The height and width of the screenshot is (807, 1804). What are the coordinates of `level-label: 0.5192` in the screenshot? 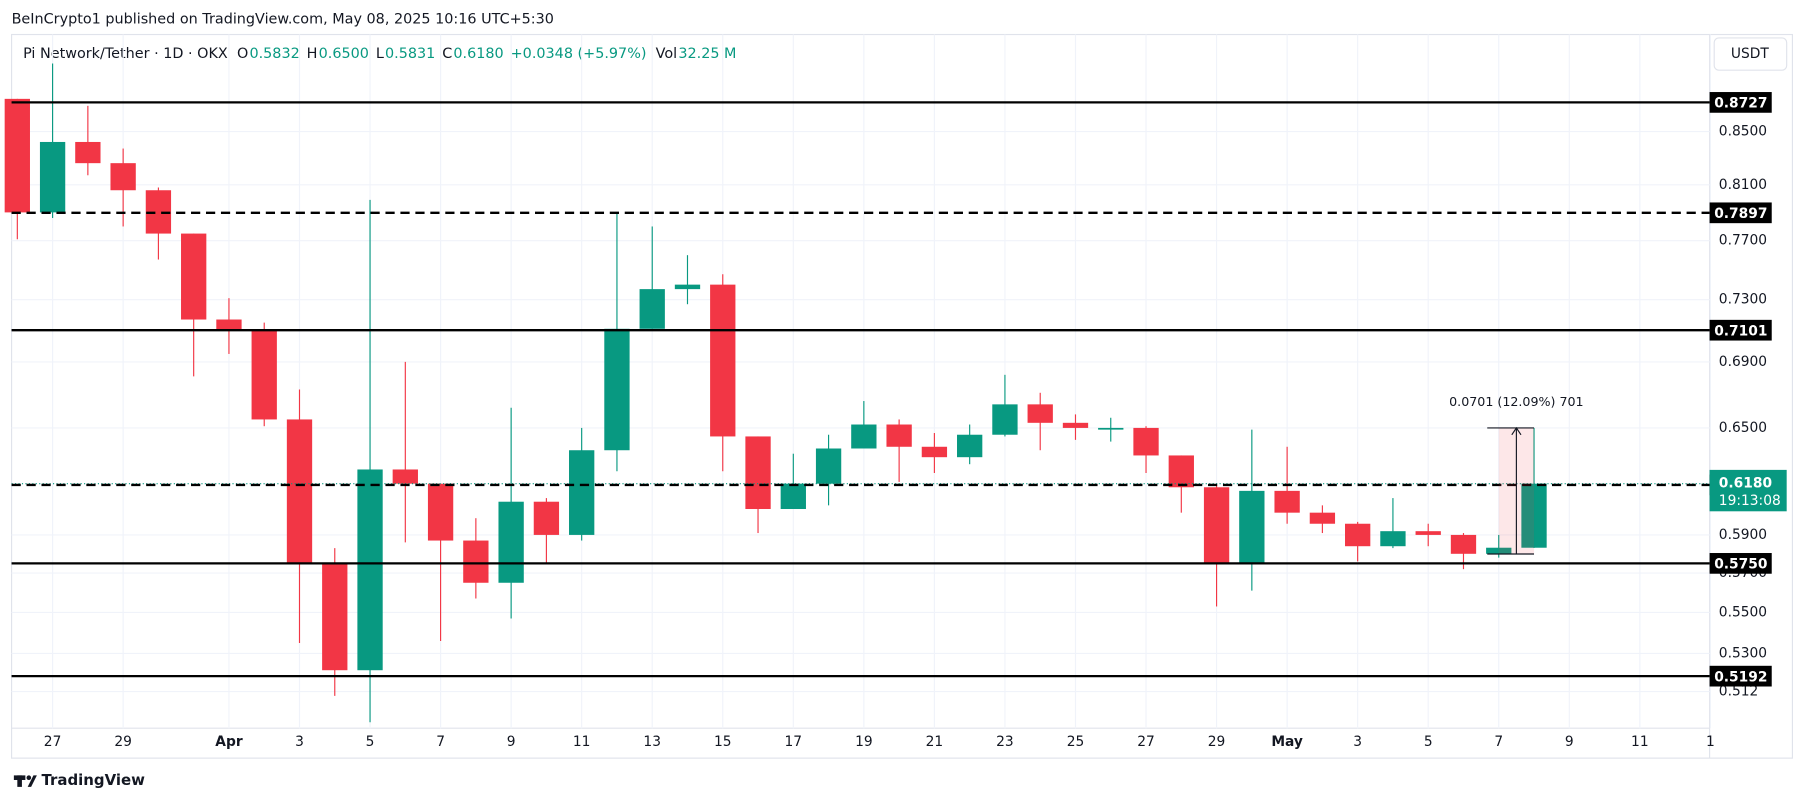 It's located at (1740, 677).